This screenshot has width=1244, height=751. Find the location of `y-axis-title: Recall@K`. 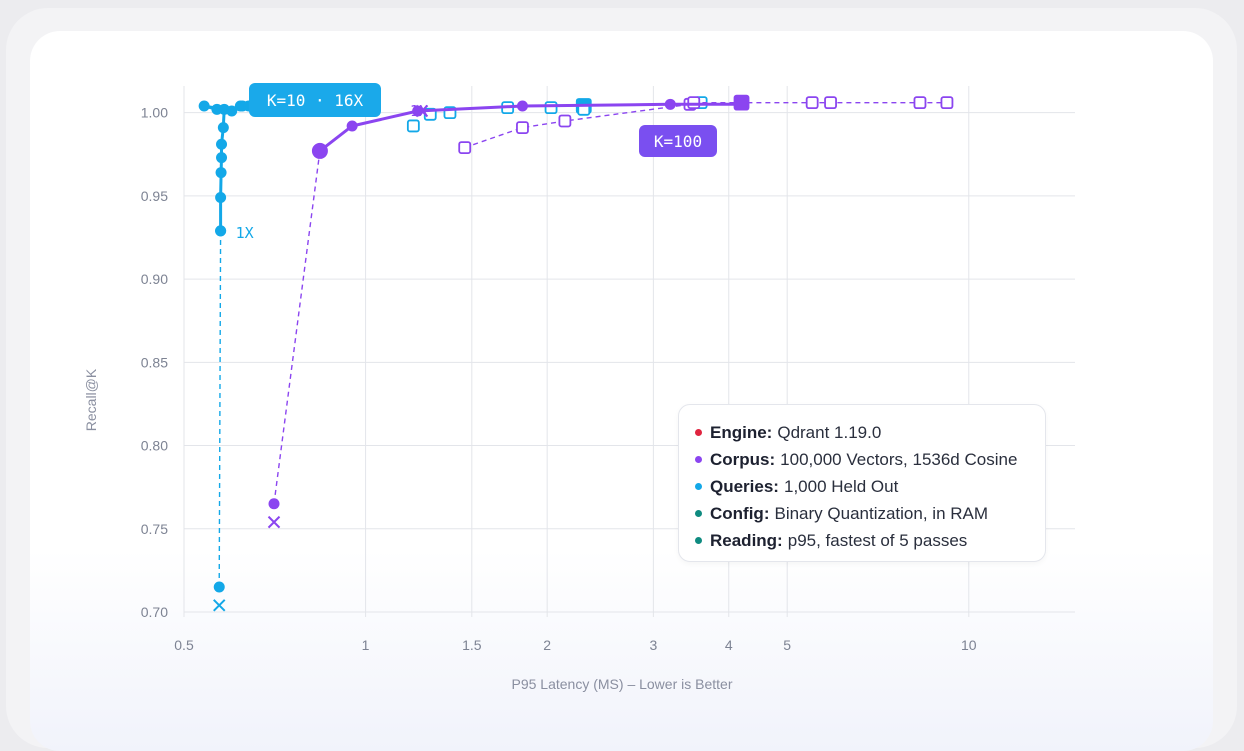

y-axis-title: Recall@K is located at coordinates (91, 399).